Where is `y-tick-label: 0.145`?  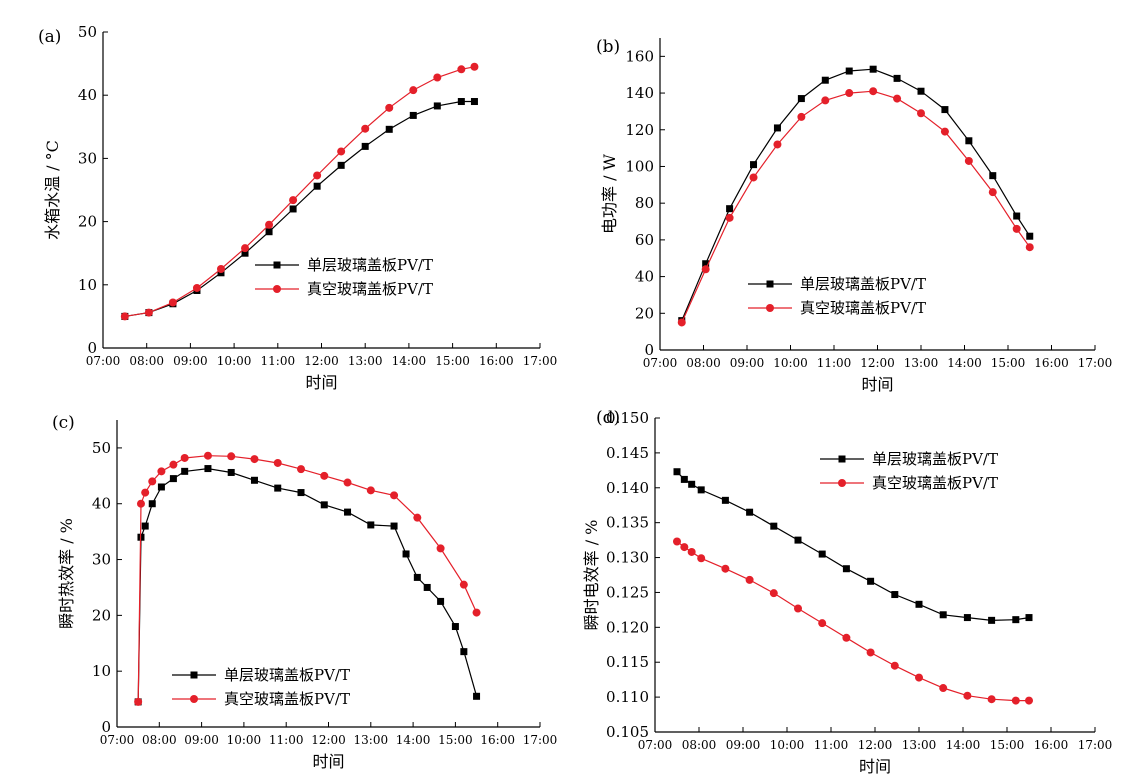 y-tick-label: 0.145 is located at coordinates (627, 453).